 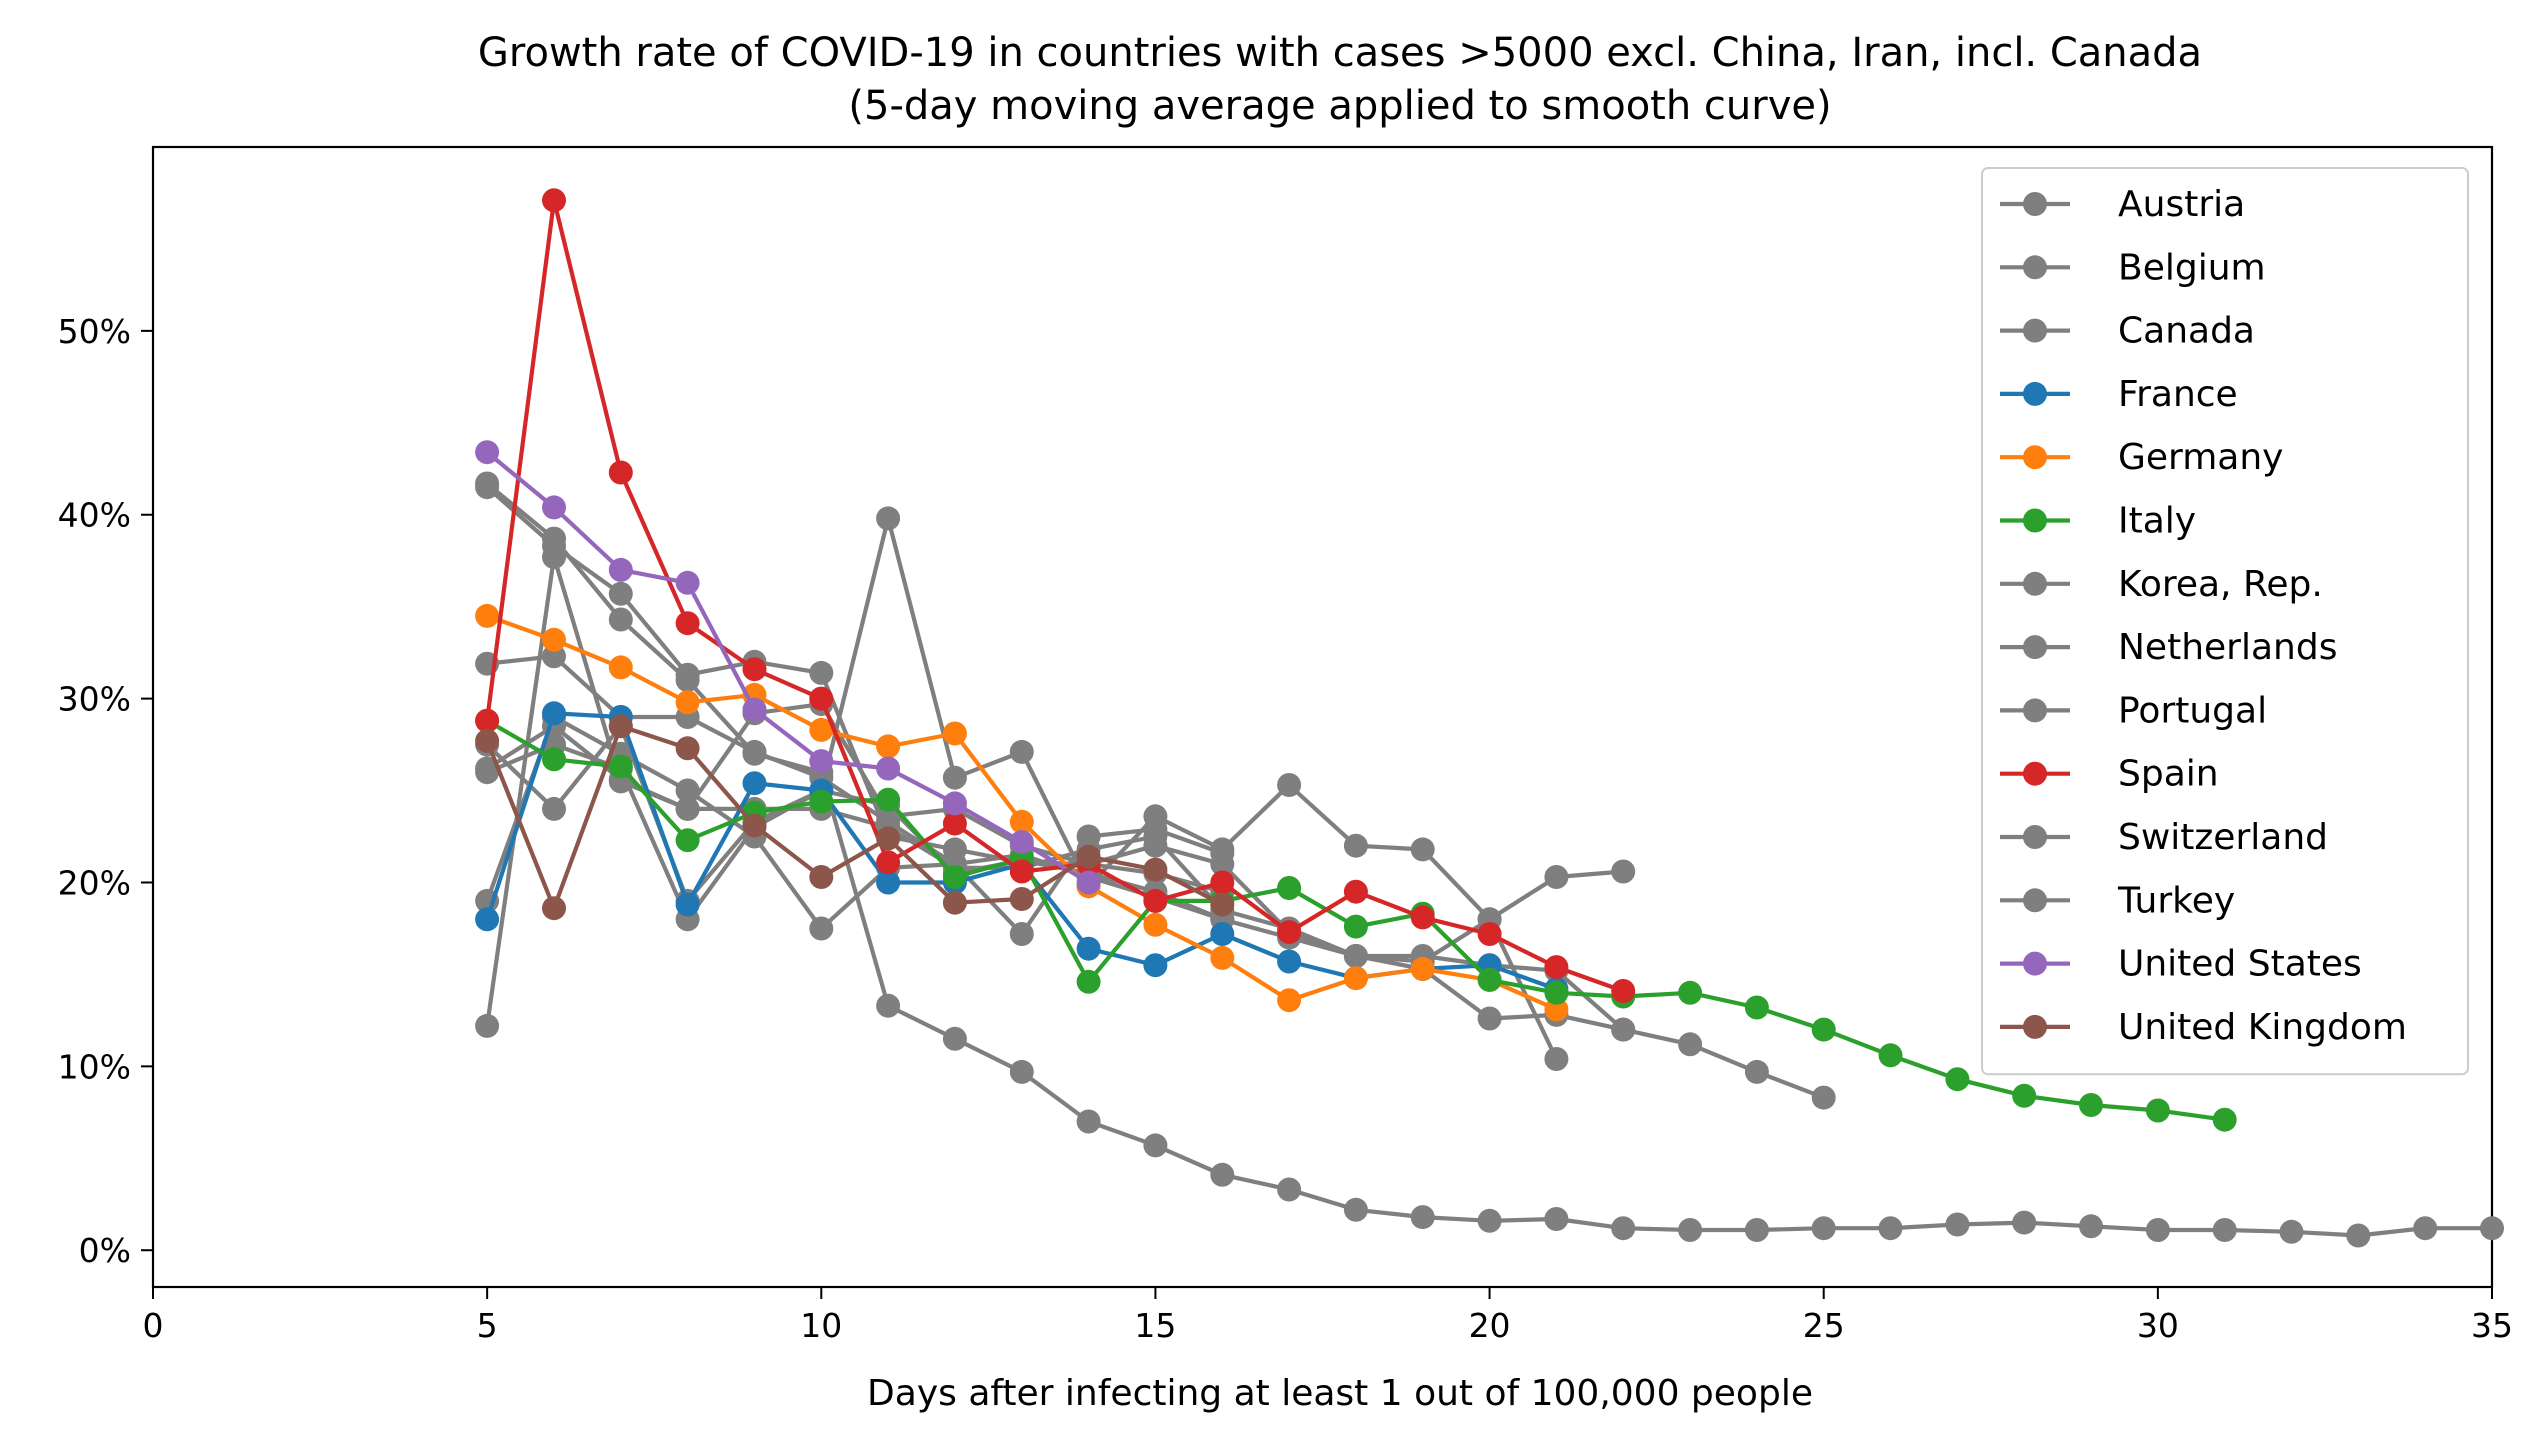 What do you see at coordinates (2098, 521) in the screenshot?
I see `legend-item: Italy` at bounding box center [2098, 521].